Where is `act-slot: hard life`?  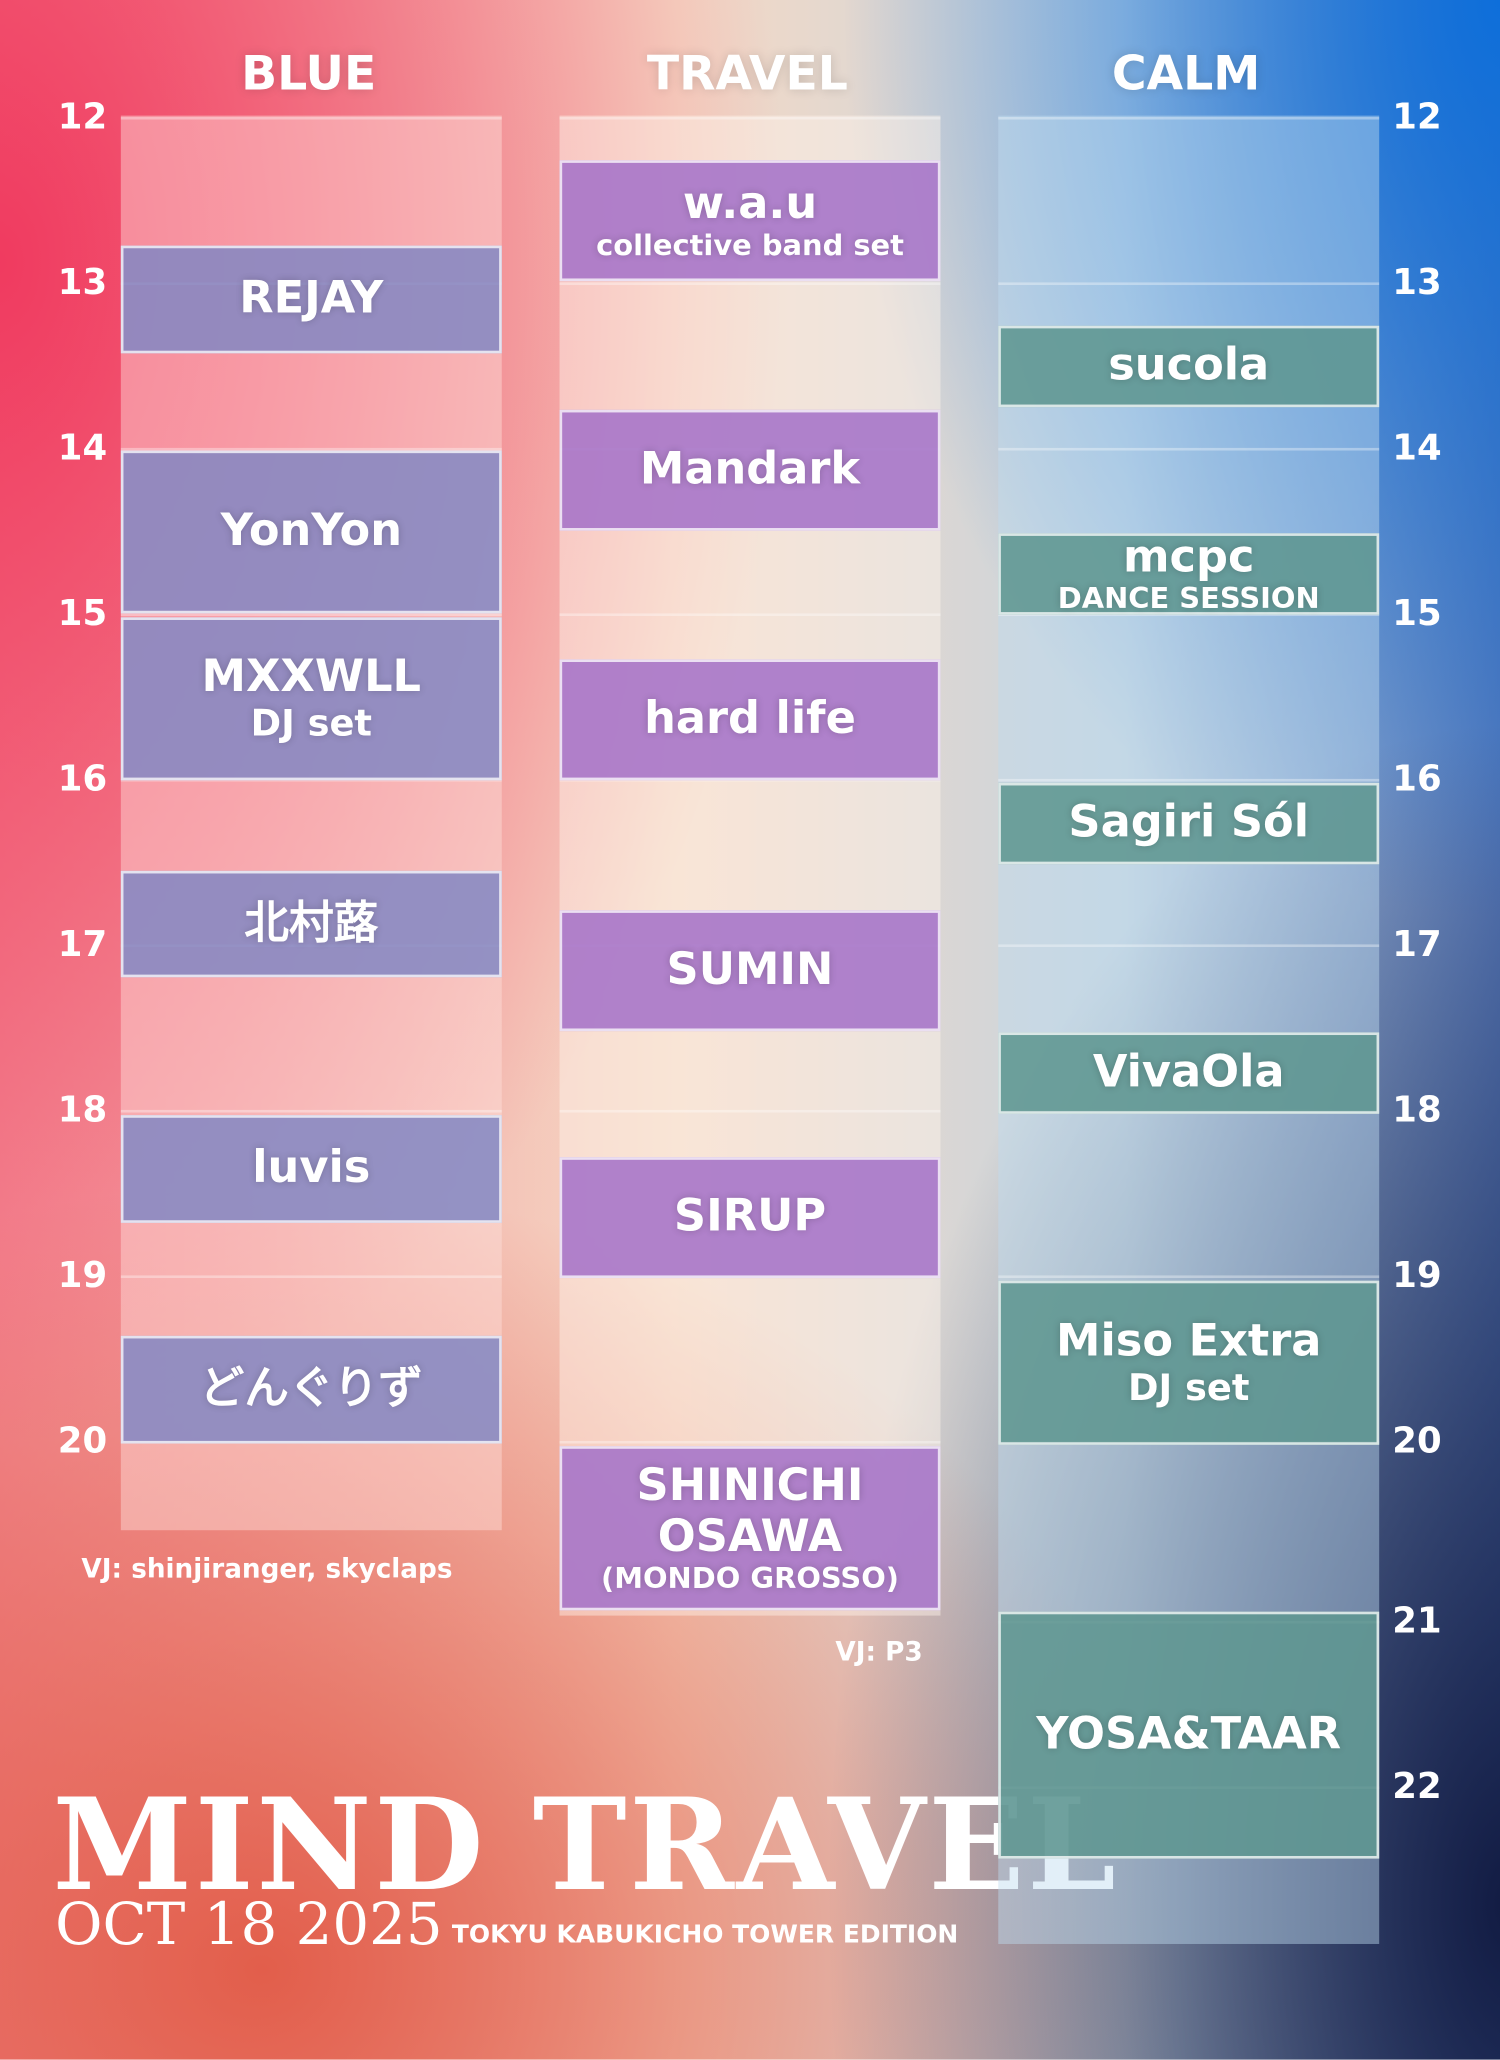 act-slot: hard life is located at coordinates (750, 720).